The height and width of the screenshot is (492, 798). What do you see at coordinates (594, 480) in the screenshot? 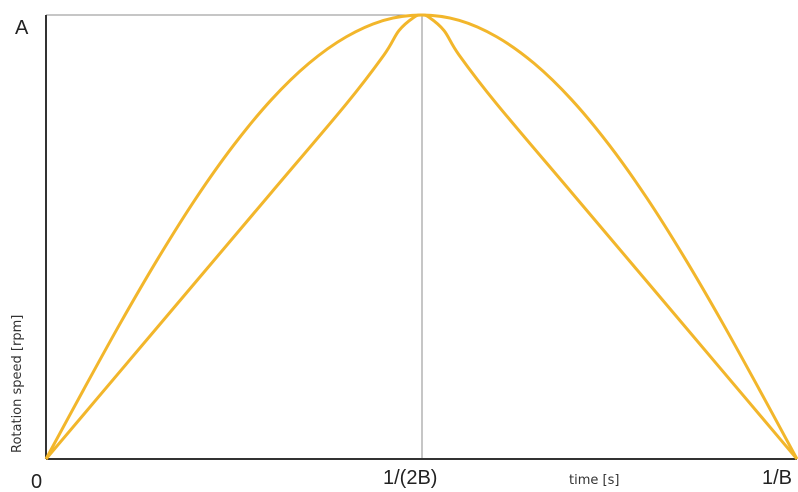
I see `x-axis-label: time [s]` at bounding box center [594, 480].